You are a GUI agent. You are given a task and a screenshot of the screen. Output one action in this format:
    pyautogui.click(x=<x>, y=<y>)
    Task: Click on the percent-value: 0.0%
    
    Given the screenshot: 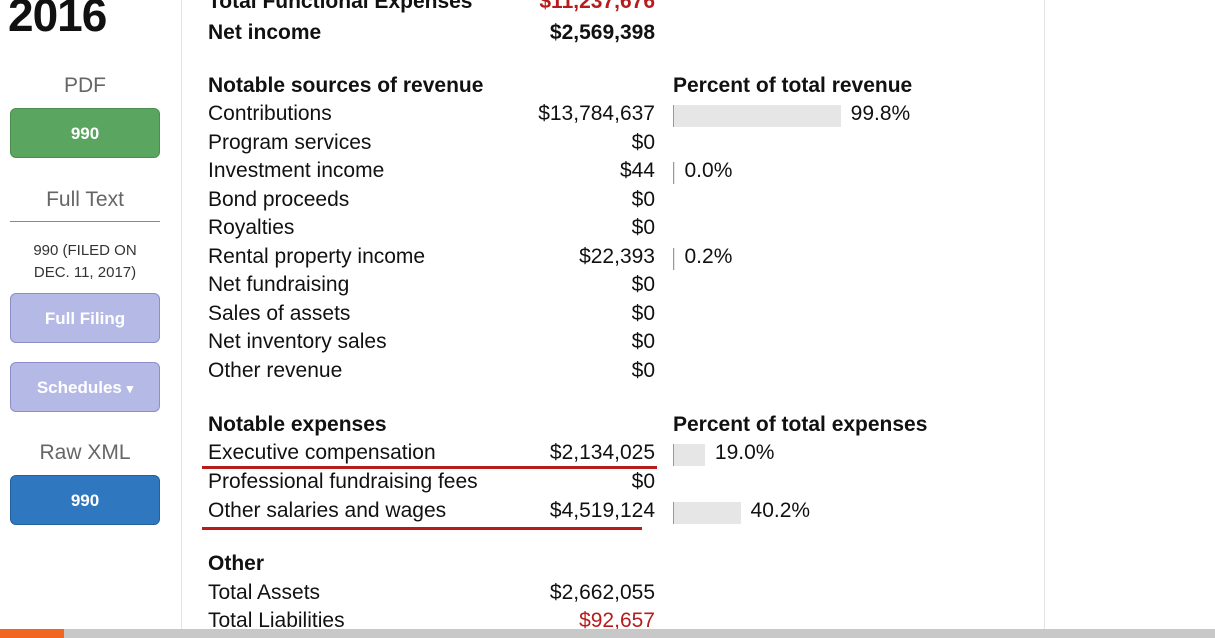 What is the action you would take?
    pyautogui.click(x=708, y=170)
    